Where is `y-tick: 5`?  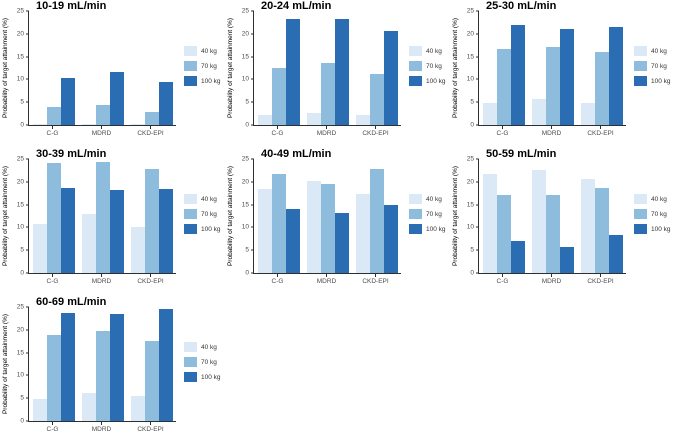
y-tick: 5 is located at coordinates (24, 250).